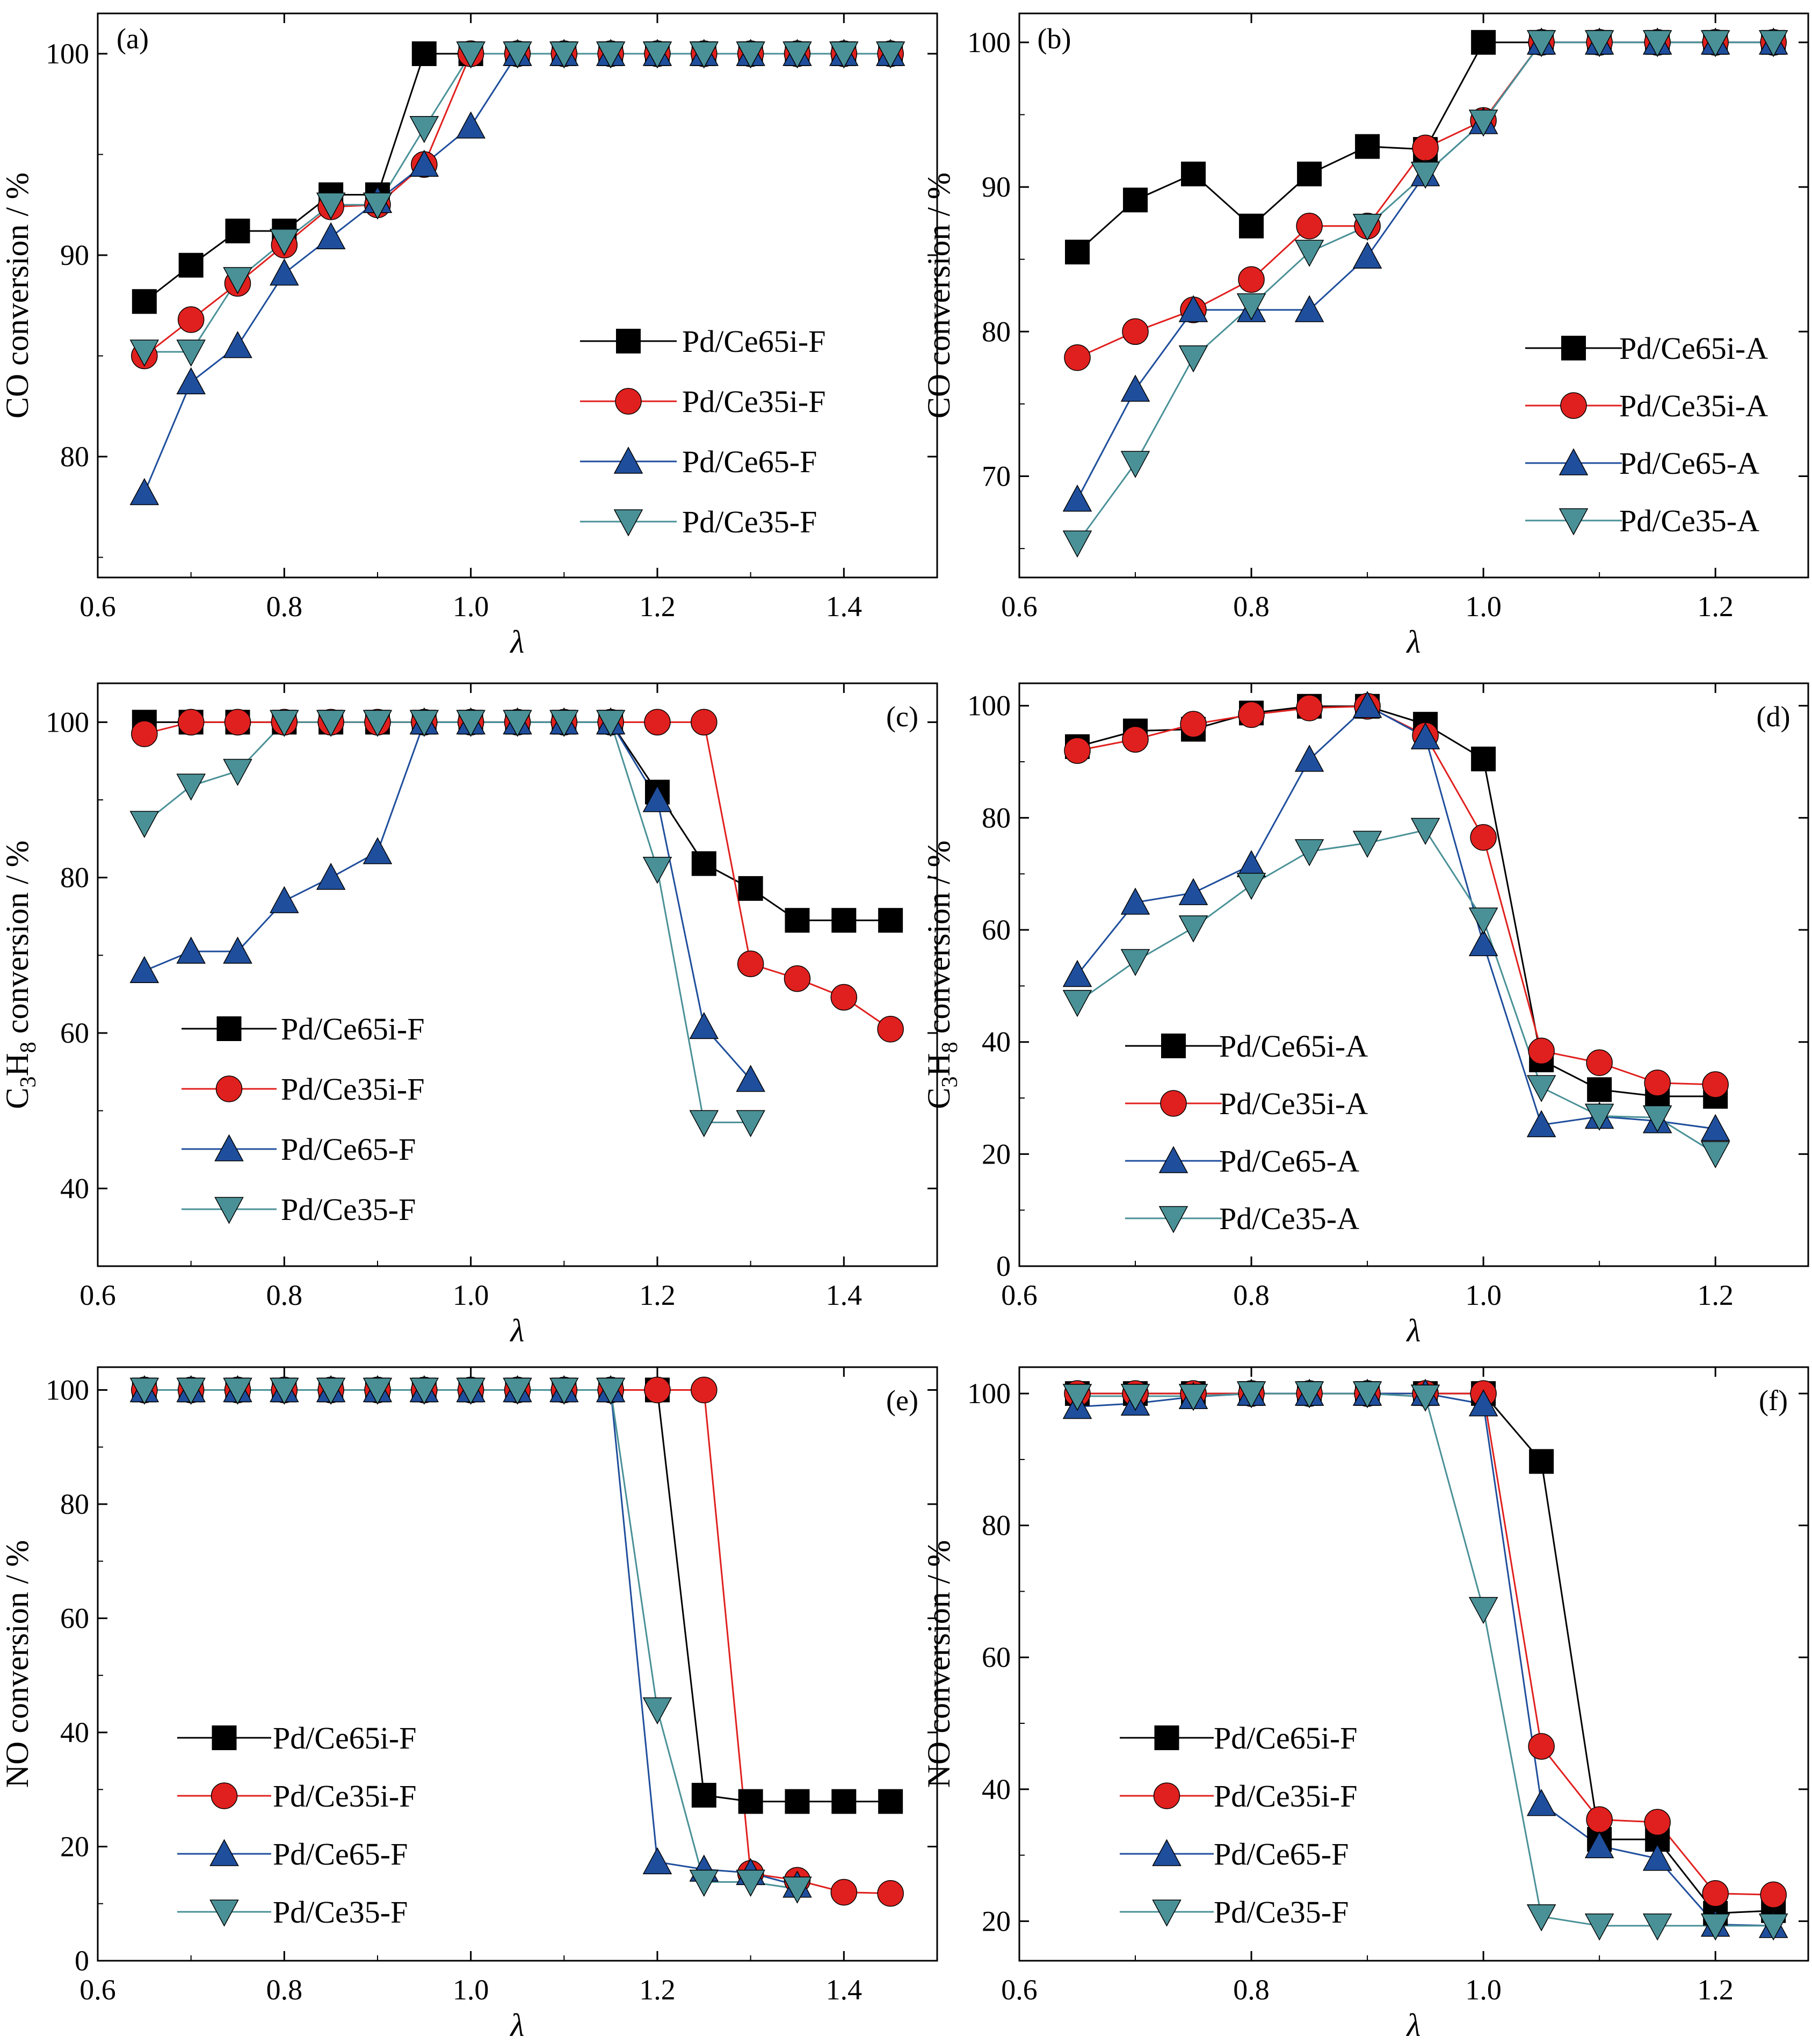 The height and width of the screenshot is (2044, 1812). I want to click on legend-entry: Pd/Ce65i-A, so click(1693, 348).